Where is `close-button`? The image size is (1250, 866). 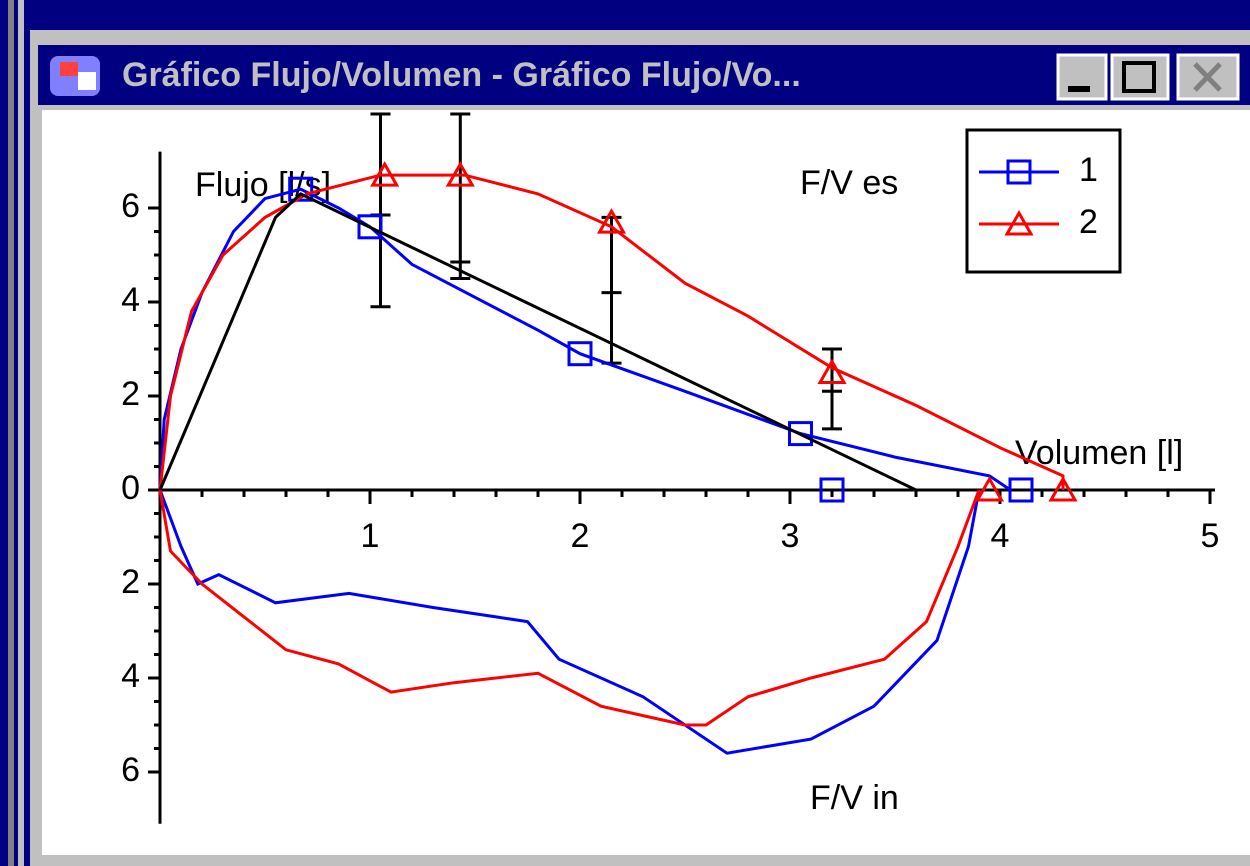
close-button is located at coordinates (1208, 77).